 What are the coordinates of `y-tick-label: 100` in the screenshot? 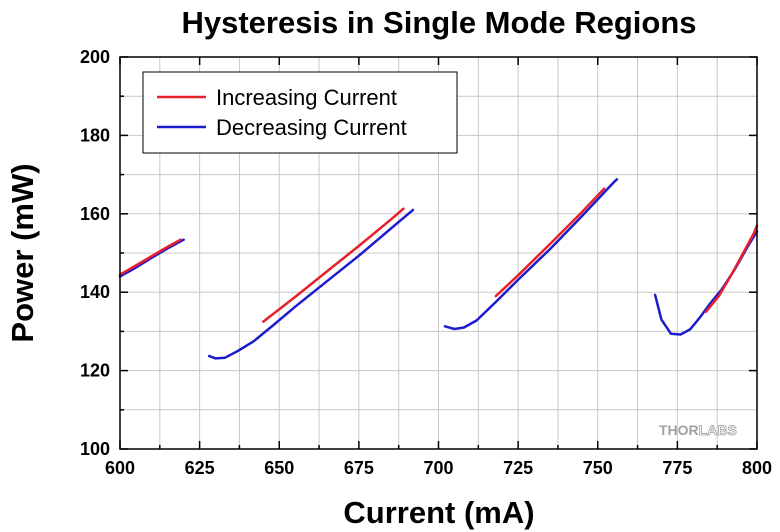 It's located at (95, 449).